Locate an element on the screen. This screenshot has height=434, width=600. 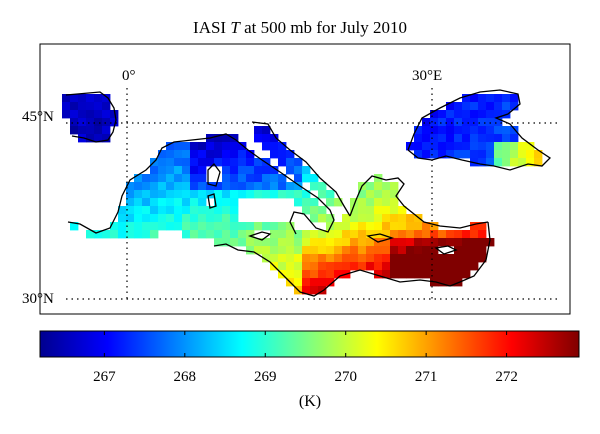
coast-islands is located at coordinates (332, 209).